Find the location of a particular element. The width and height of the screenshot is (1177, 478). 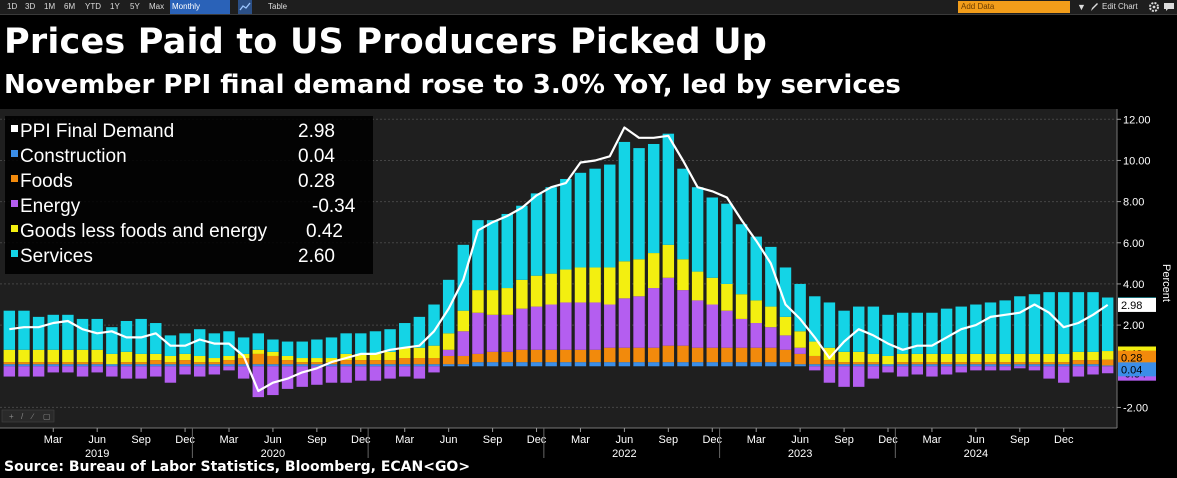

timeframe-5y: 5Y is located at coordinates (135, 6).